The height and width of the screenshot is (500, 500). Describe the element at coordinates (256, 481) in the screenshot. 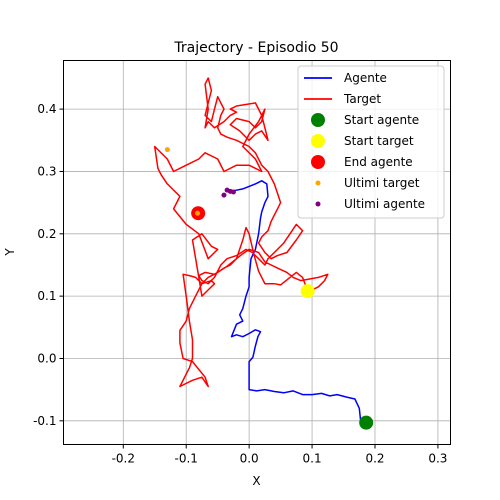

I see `x-axis-label: X` at that location.